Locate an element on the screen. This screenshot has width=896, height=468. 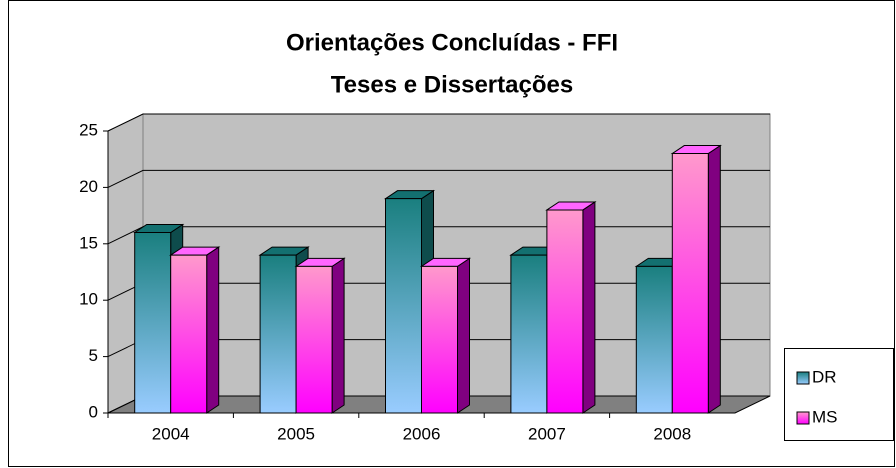
y-tick-label: 0 is located at coordinates (93, 411).